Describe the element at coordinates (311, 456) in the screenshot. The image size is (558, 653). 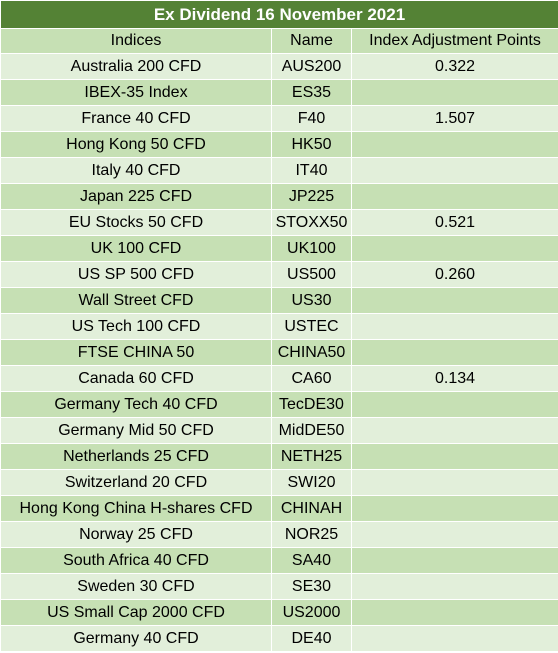
I see `cell-name: NETH25` at that location.